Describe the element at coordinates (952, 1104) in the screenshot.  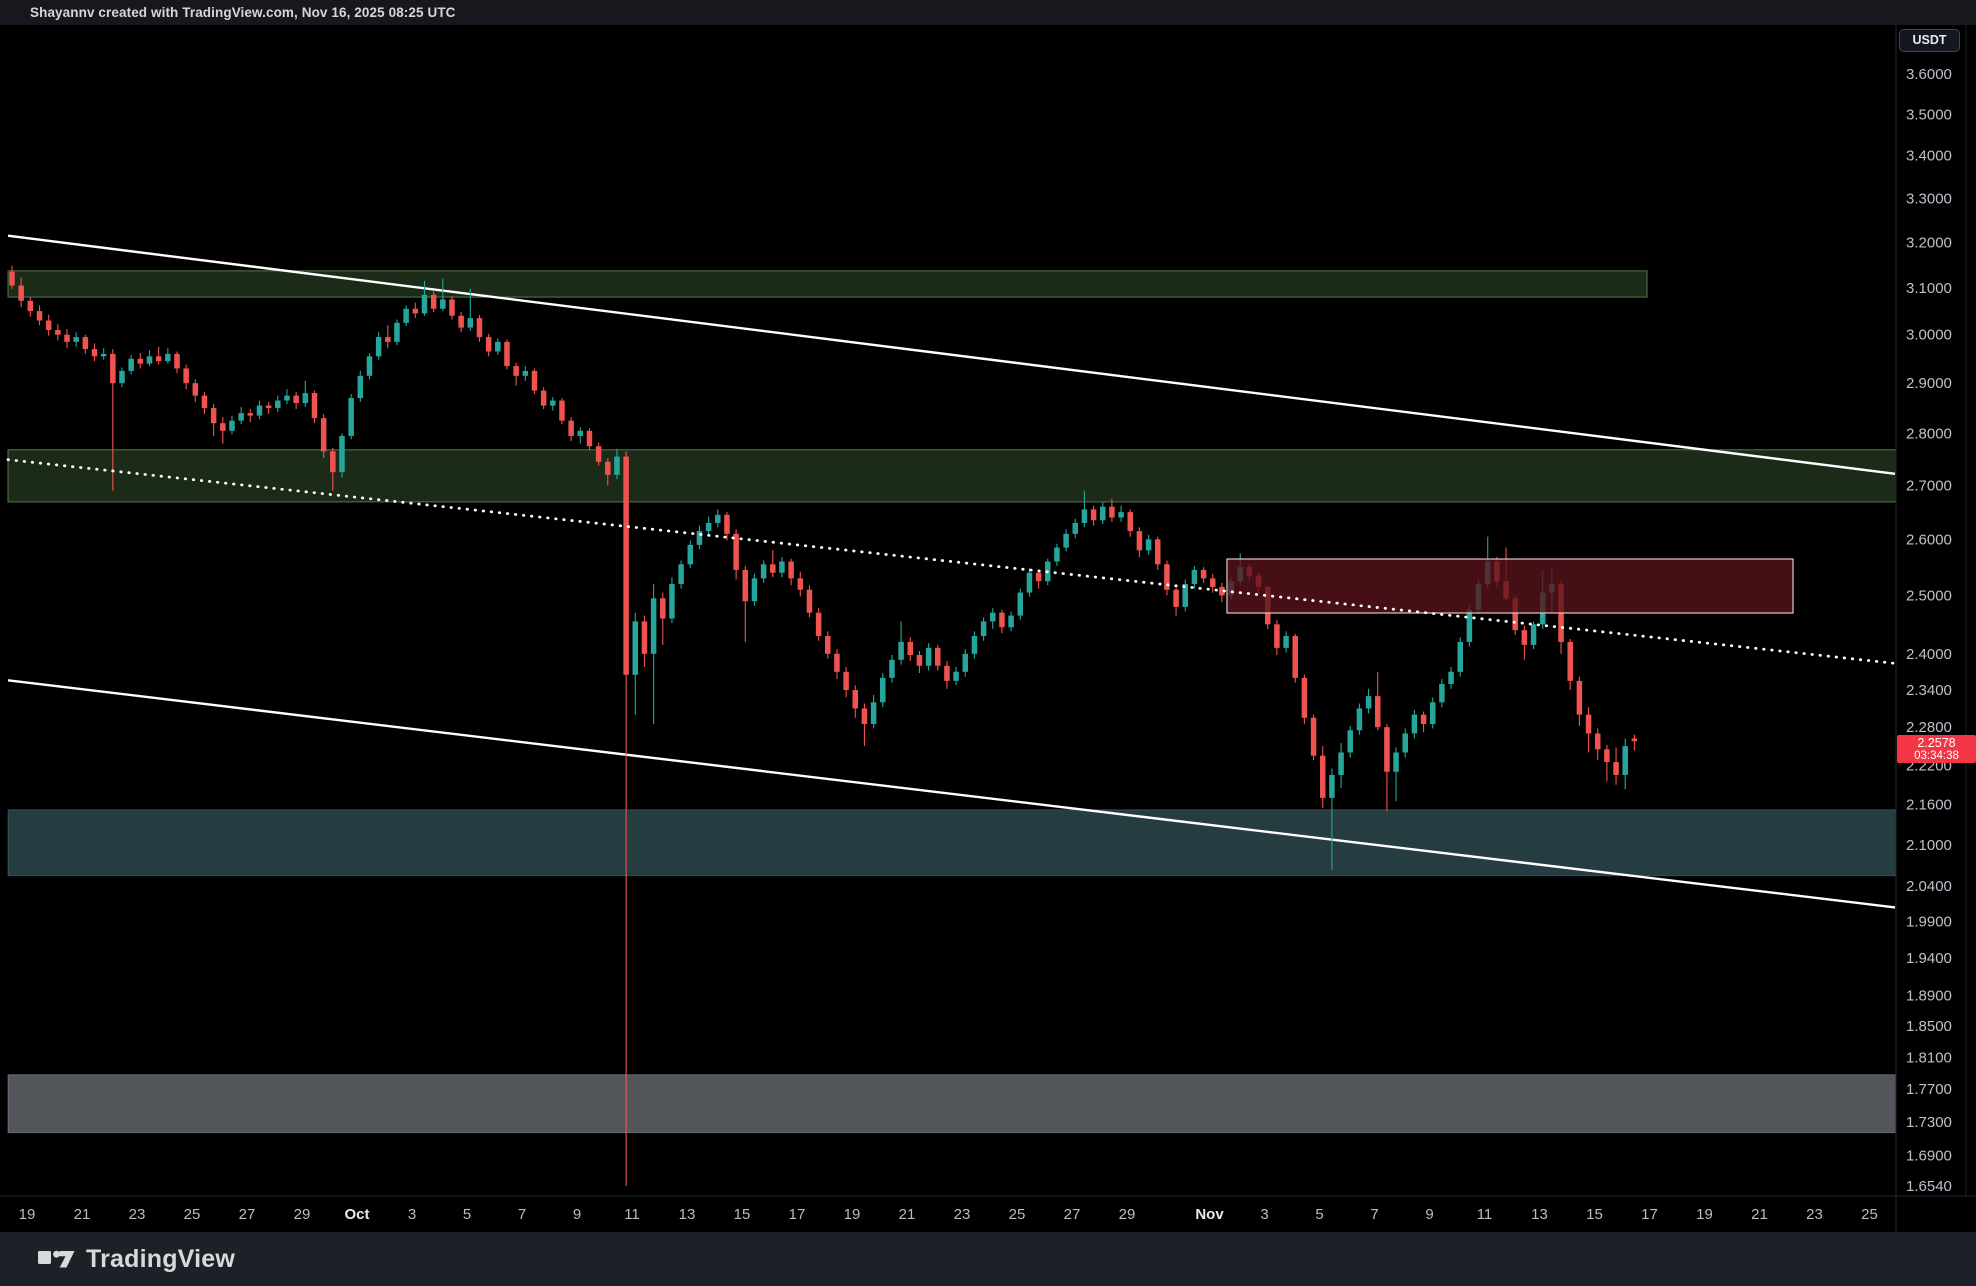
I see `demand-zone-gray` at that location.